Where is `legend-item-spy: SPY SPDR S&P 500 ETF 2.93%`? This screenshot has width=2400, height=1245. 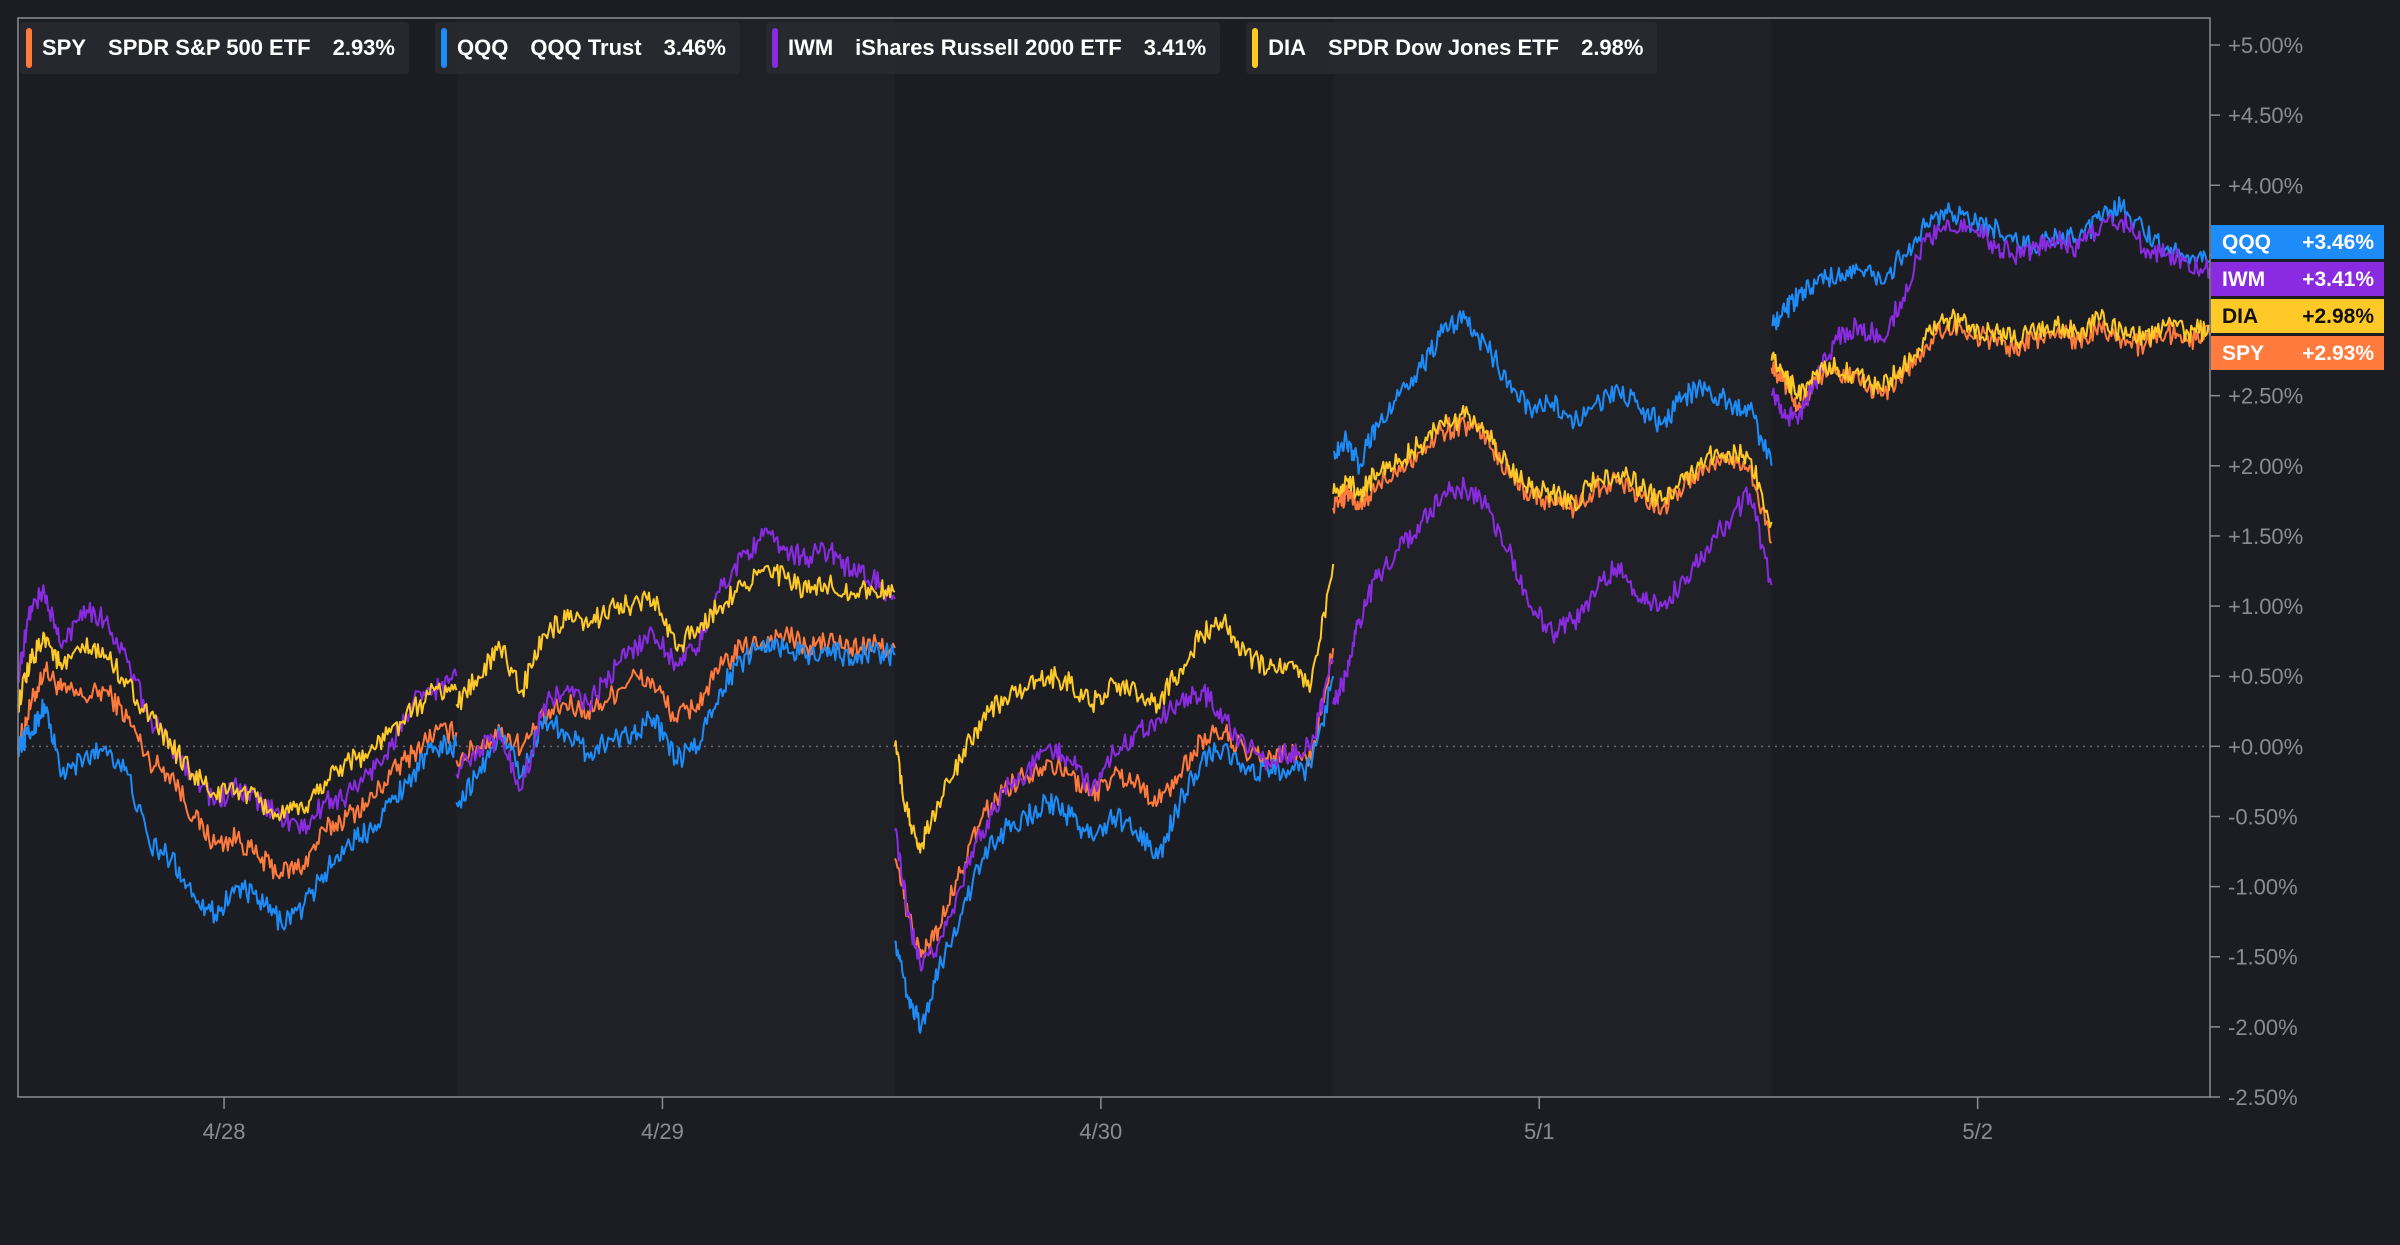
legend-item-spy: SPY SPDR S&P 500 ETF 2.93% is located at coordinates (214, 48).